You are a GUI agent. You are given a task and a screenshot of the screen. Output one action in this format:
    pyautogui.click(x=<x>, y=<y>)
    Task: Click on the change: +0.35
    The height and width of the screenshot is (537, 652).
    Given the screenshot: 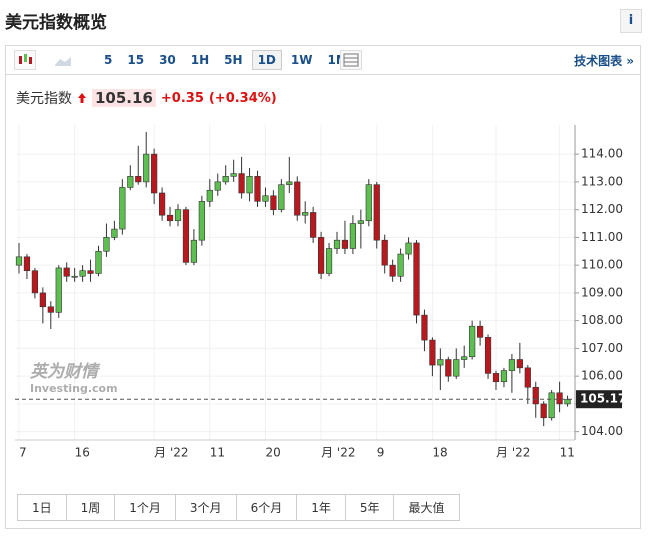 What is the action you would take?
    pyautogui.click(x=182, y=98)
    